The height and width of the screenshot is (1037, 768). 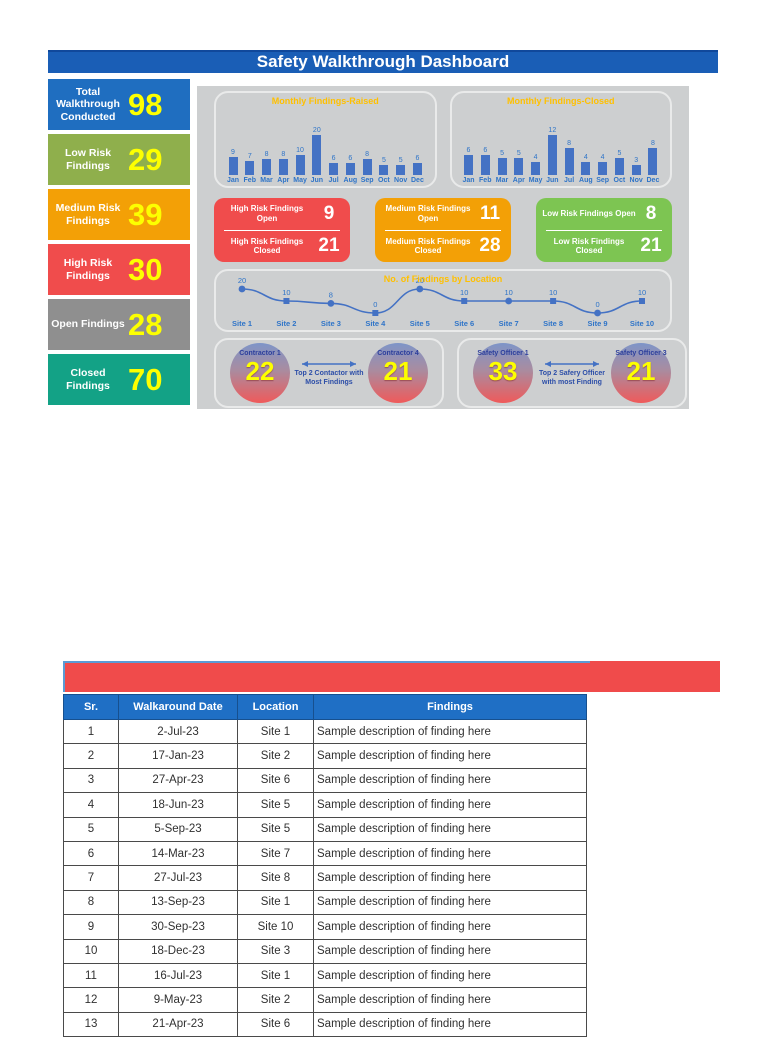 I want to click on bar-value-label: 12, so click(x=552, y=130).